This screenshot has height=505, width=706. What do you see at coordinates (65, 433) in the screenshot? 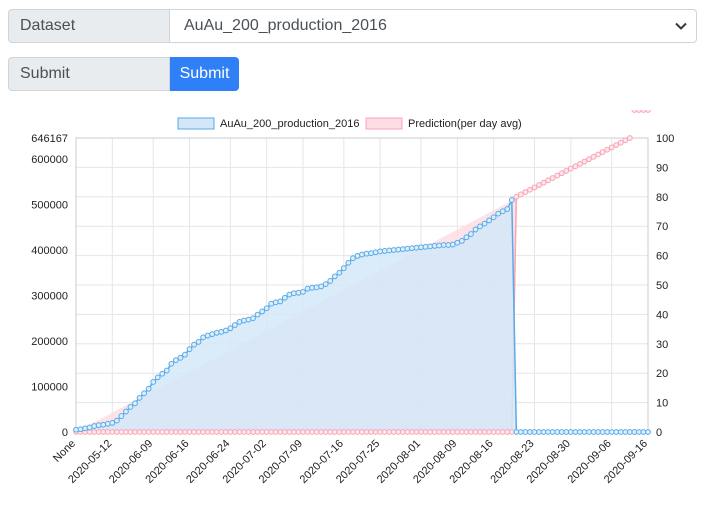
I see `y-left-tick-label: 0` at bounding box center [65, 433].